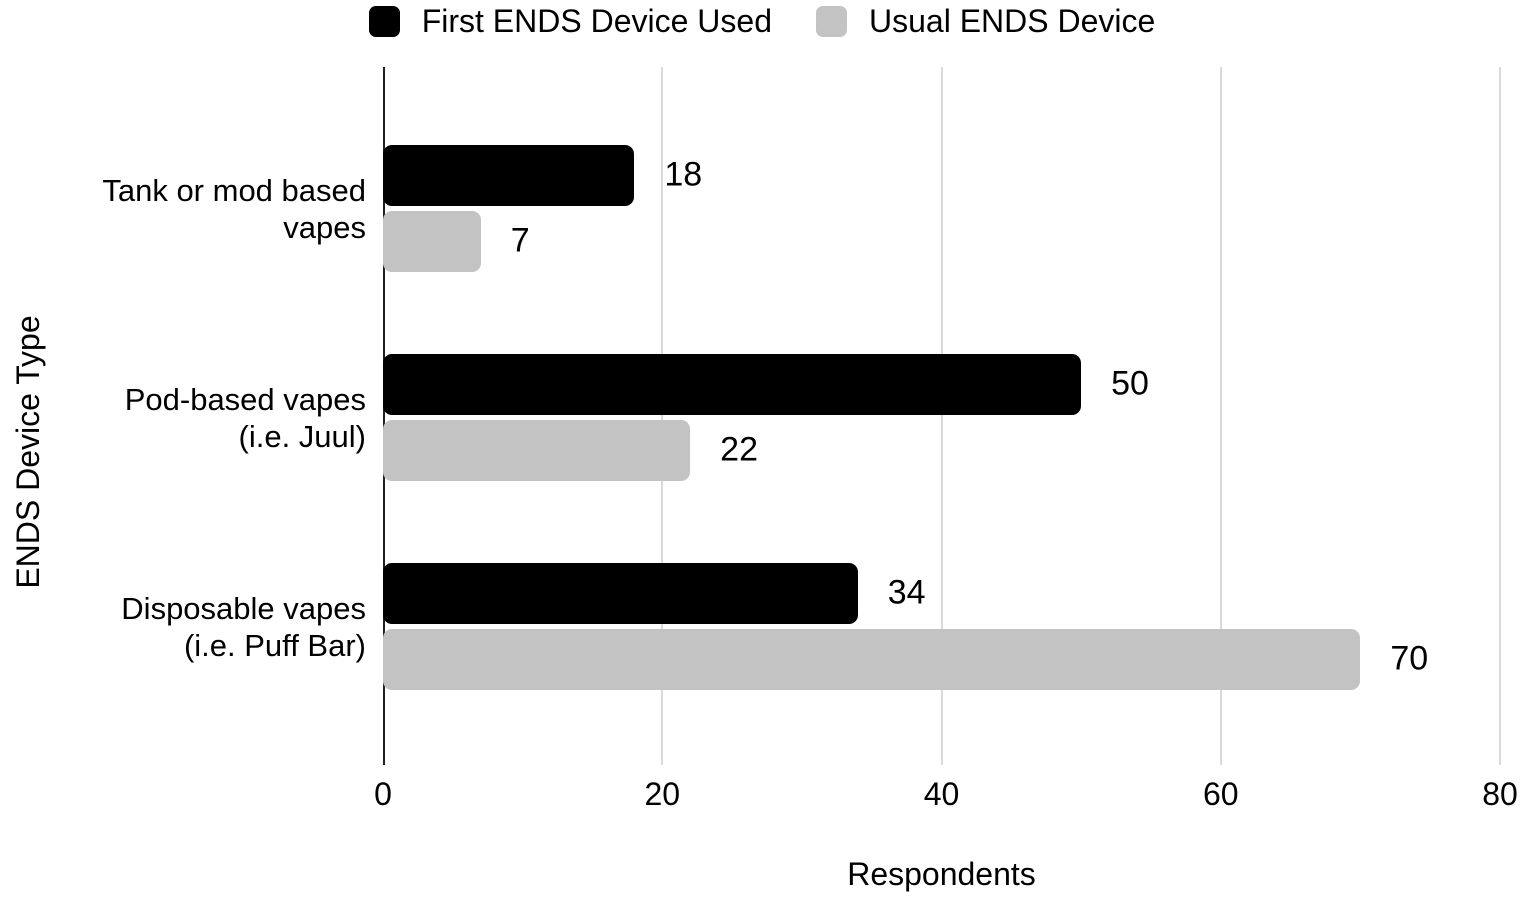 This screenshot has height=897, width=1524. I want to click on x-tick-label: 60, so click(1220, 794).